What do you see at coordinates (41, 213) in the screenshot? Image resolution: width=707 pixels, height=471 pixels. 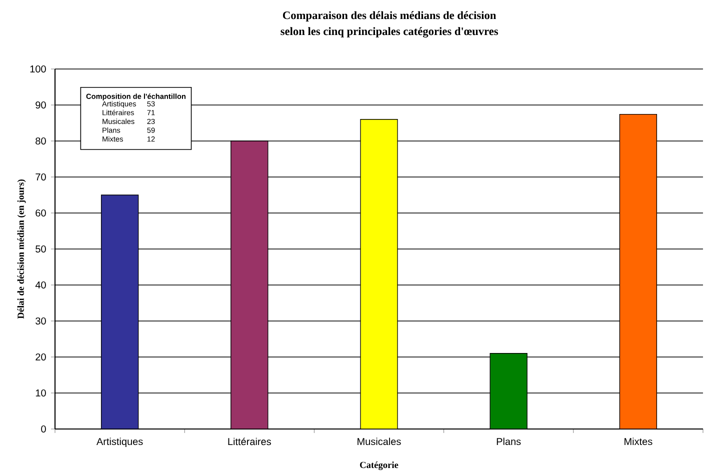 I see `y-tick-label: 60` at bounding box center [41, 213].